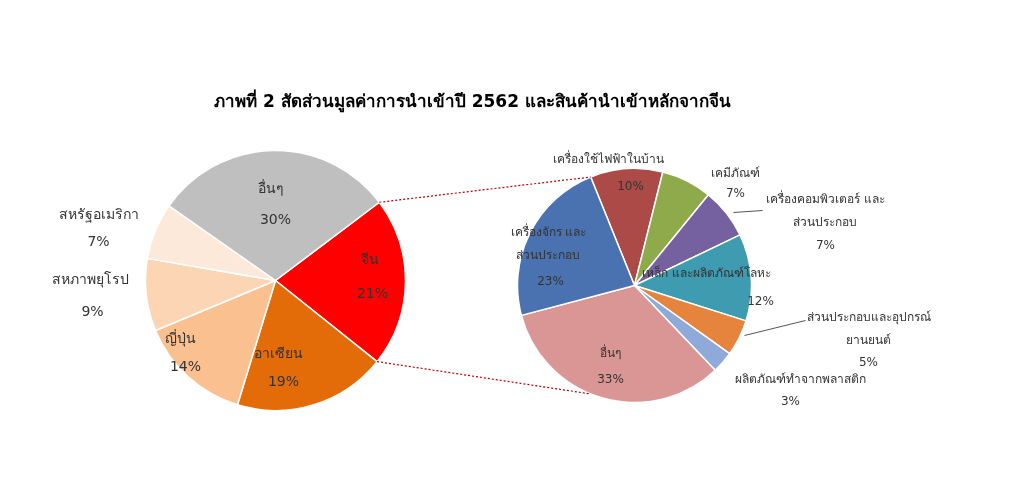 The width and height of the screenshot is (1024, 487). I want to click on slice-label: อาเซียน, so click(278, 352).